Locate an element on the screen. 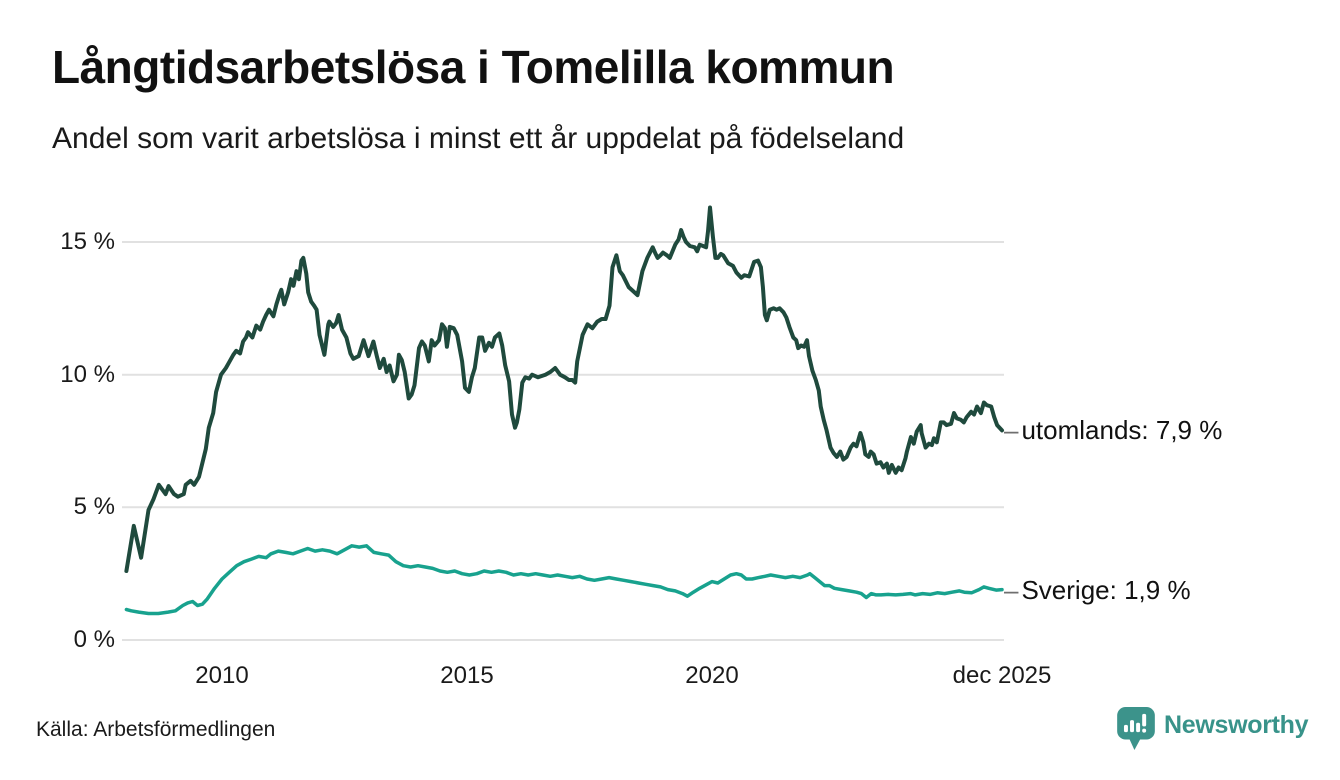  series-end-label-text: Sverige: 1,9 % is located at coordinates (1106, 590).